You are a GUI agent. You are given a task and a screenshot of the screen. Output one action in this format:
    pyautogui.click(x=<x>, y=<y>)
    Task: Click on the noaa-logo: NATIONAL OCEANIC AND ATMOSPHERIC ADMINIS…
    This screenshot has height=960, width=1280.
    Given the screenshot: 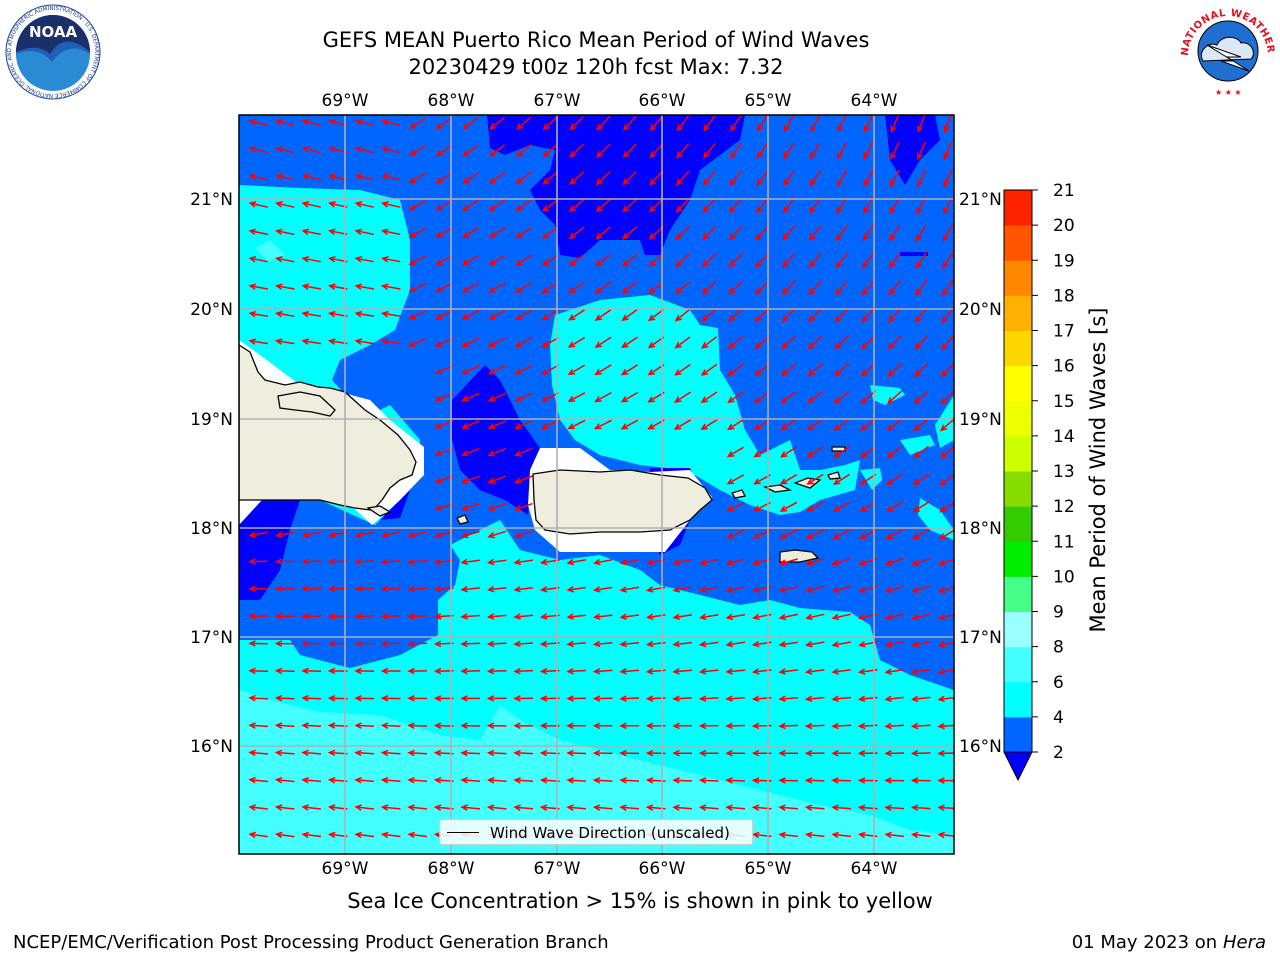 What is the action you would take?
    pyautogui.click(x=53, y=52)
    